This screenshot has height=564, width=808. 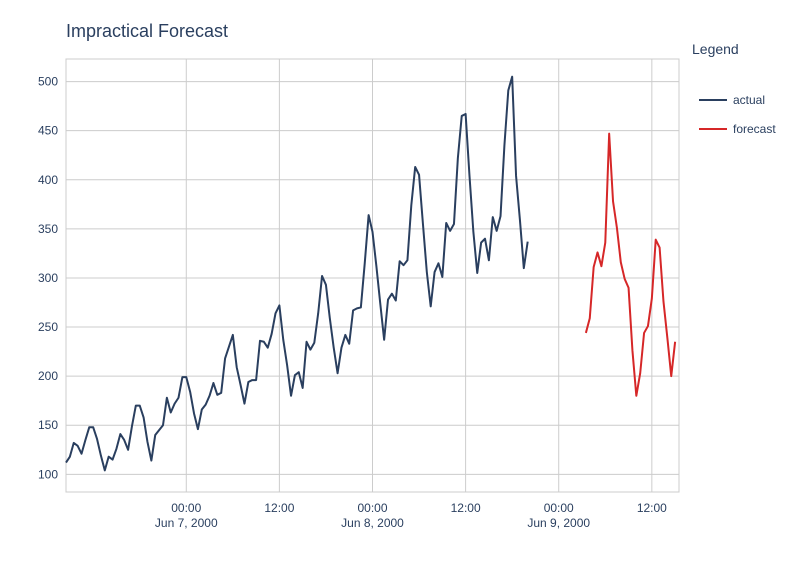 I want to click on y-tick-label: 450, so click(x=48, y=131).